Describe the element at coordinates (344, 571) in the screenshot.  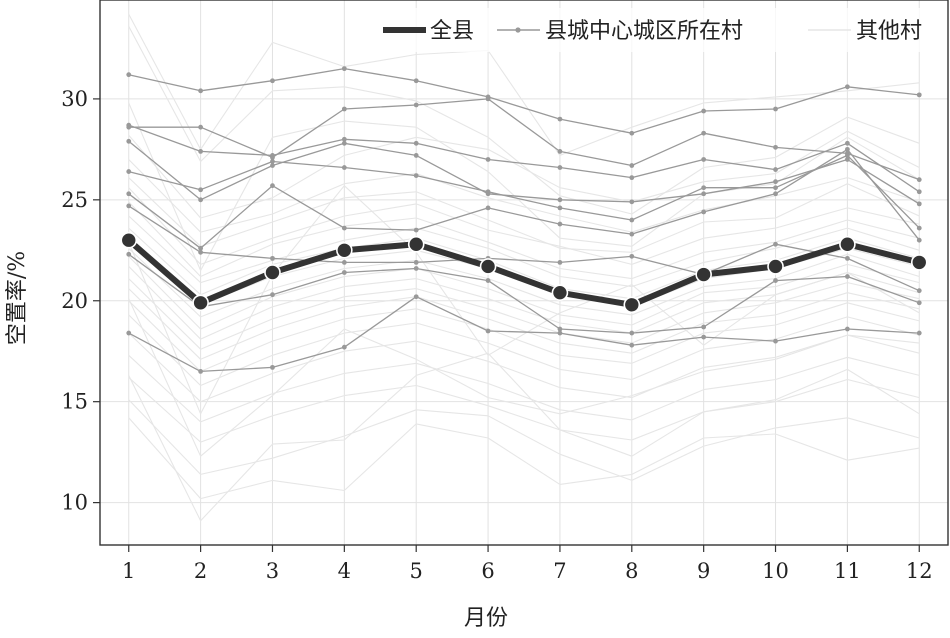
I see `x-tick-label: 4` at that location.